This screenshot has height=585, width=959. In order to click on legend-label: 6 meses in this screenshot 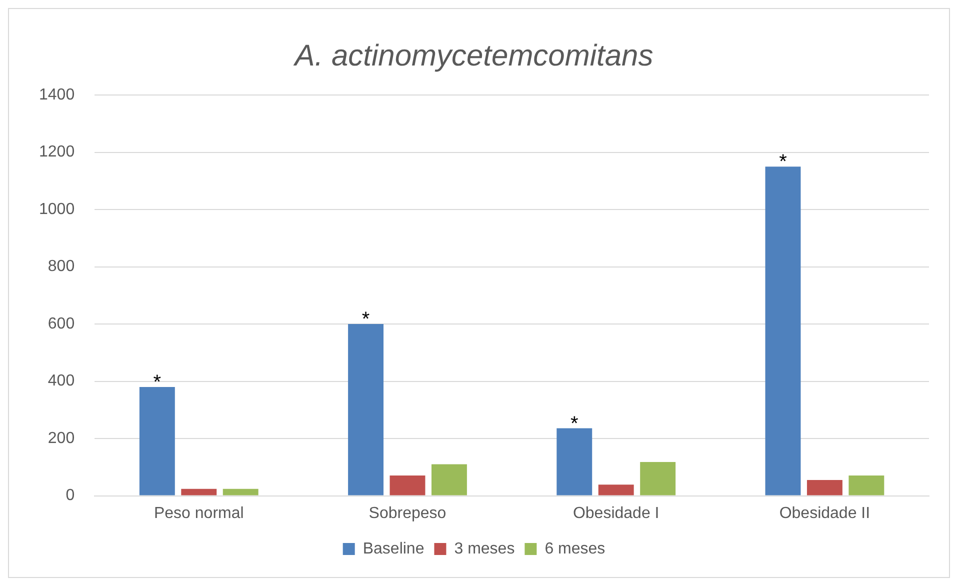, I will do `click(575, 549)`.